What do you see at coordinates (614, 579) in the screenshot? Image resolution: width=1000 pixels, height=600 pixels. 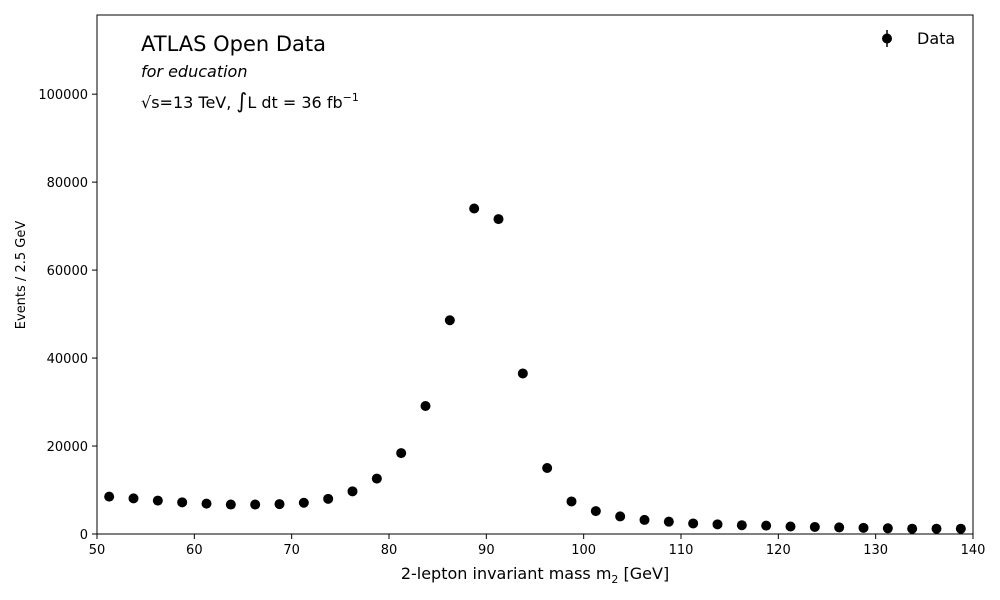 I see `x-axis-label-sub: 2` at bounding box center [614, 579].